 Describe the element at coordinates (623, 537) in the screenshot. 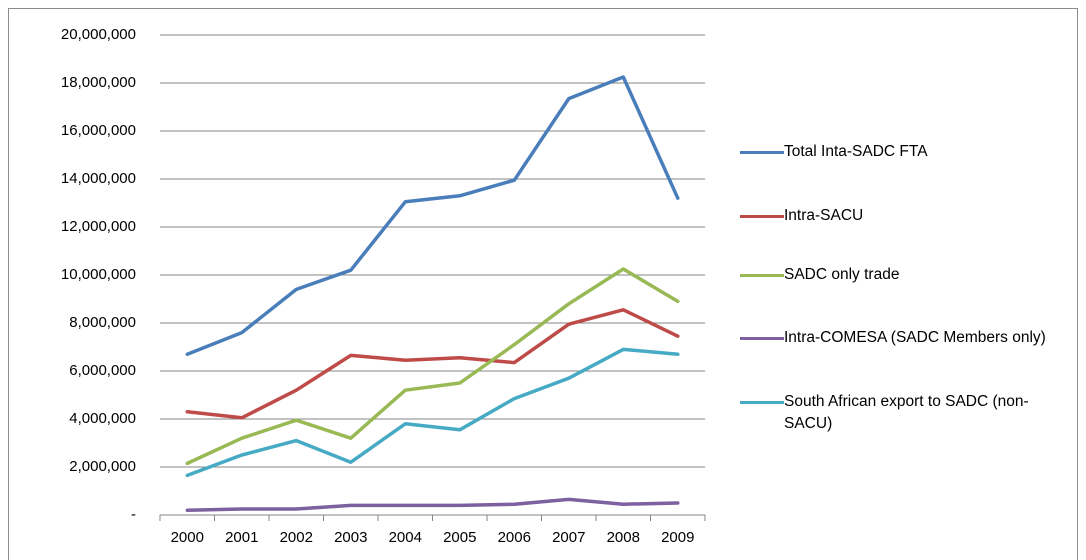

I see `x-tick-label: 2008` at that location.